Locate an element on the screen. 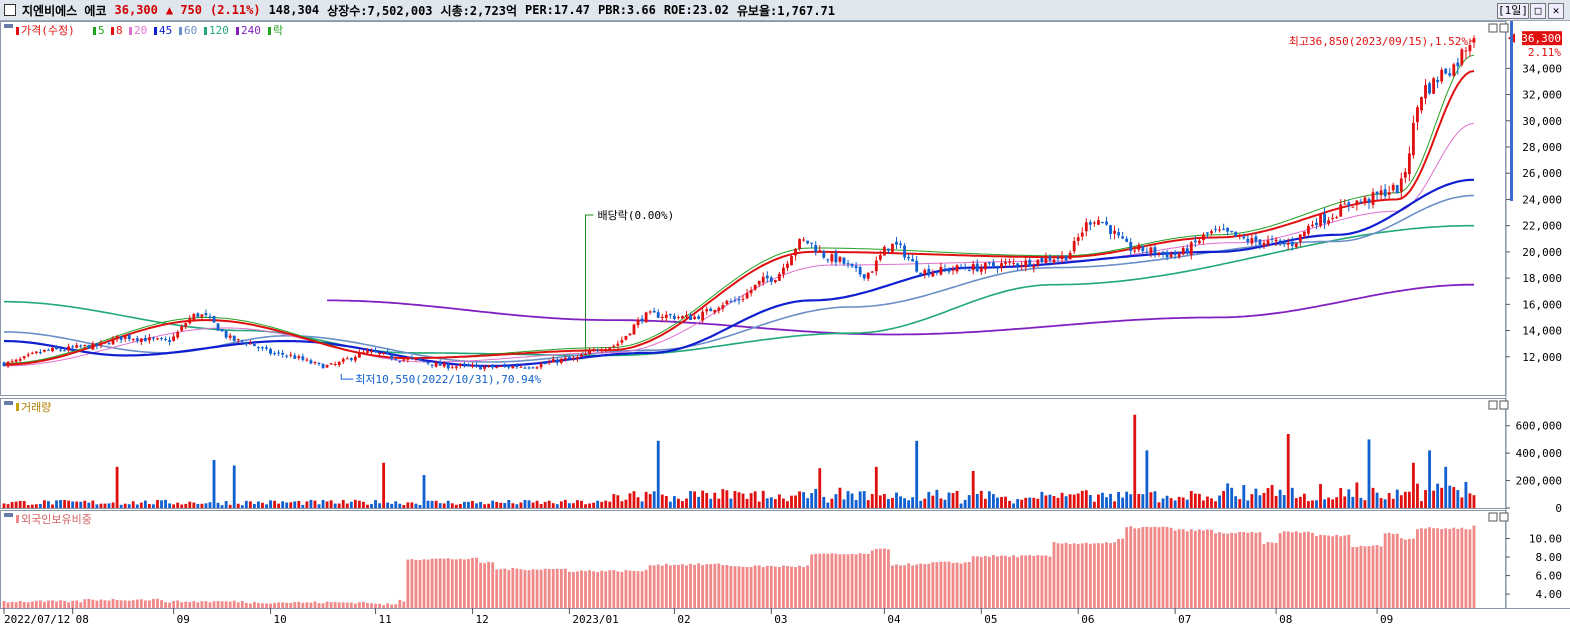  period-selector: [1일] is located at coordinates (1513, 11).